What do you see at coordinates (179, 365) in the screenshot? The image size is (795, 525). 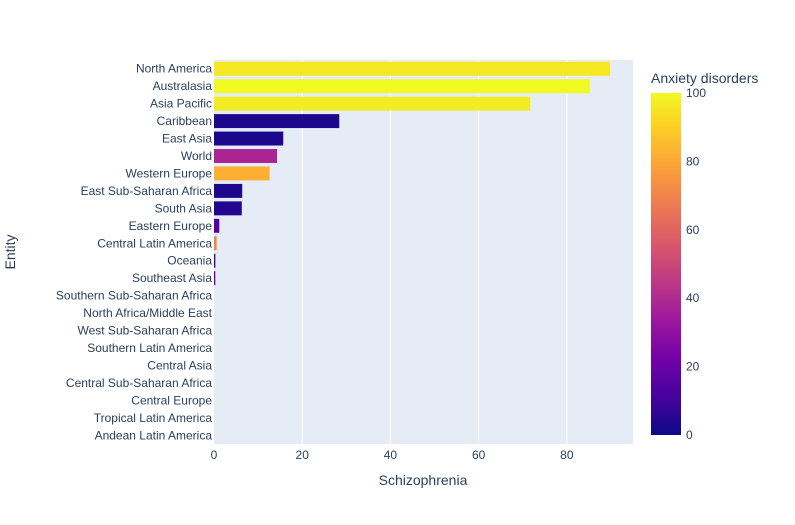 I see `y-tick-label: Central Asia` at bounding box center [179, 365].